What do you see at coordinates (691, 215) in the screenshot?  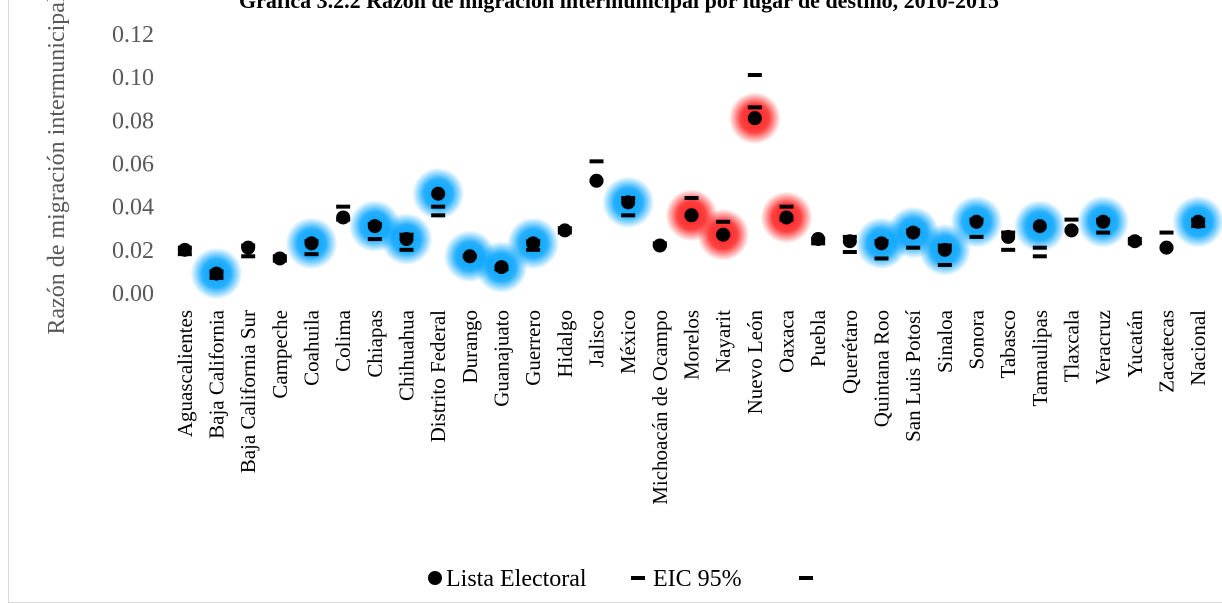 I see `point-morelos` at bounding box center [691, 215].